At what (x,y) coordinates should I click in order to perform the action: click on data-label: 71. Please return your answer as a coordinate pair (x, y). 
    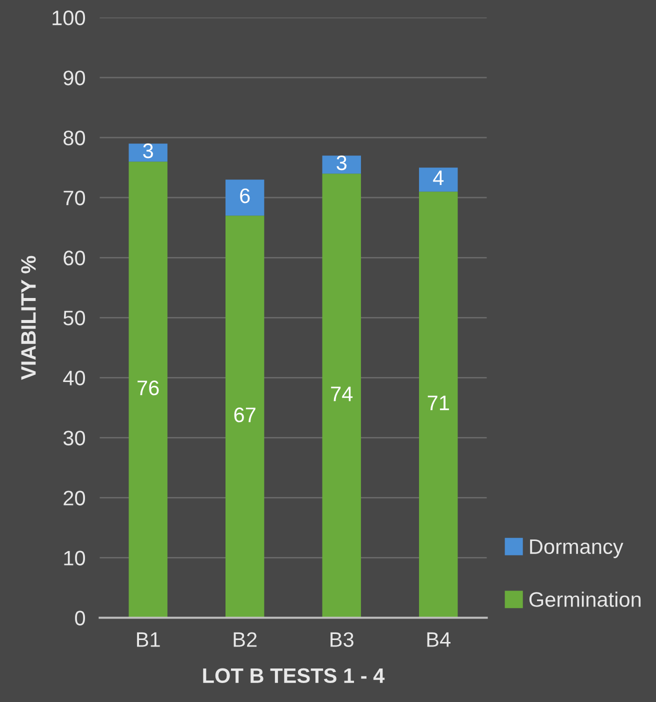
    Looking at the image, I should click on (438, 403).